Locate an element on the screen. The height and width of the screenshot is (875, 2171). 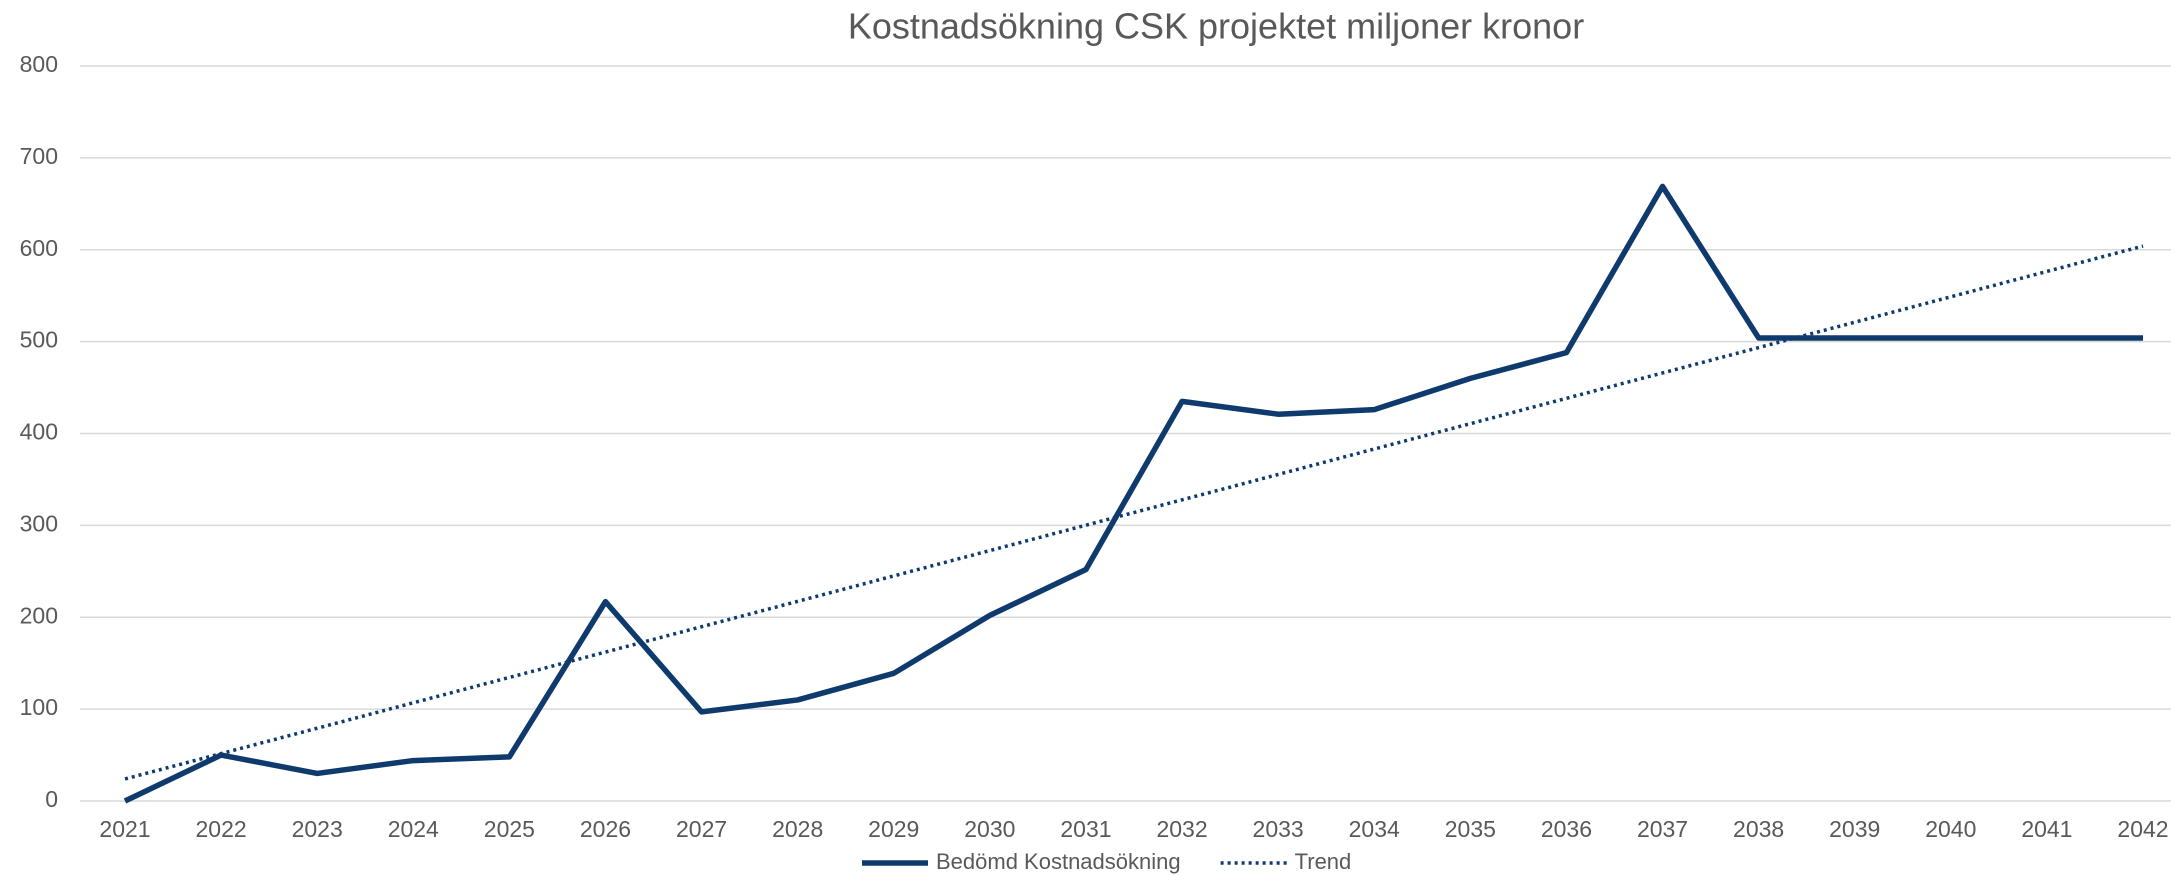
y-tick-label: 800 is located at coordinates (39, 64).